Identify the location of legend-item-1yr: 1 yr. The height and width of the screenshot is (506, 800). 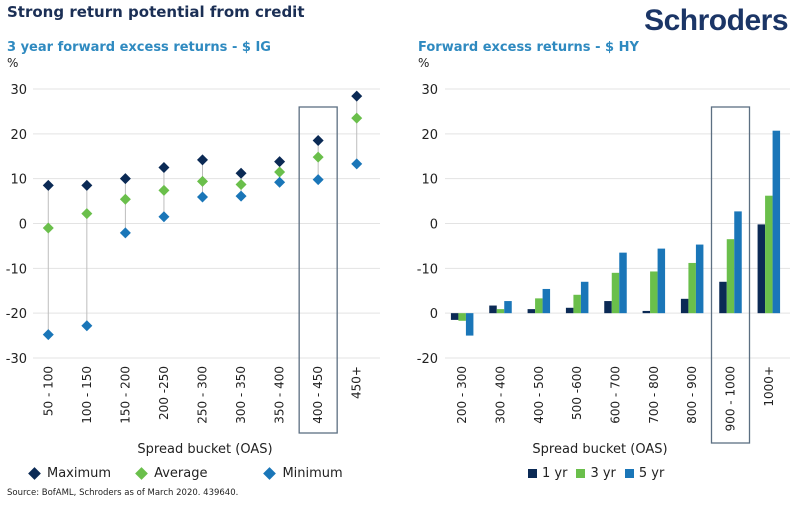
(547, 473).